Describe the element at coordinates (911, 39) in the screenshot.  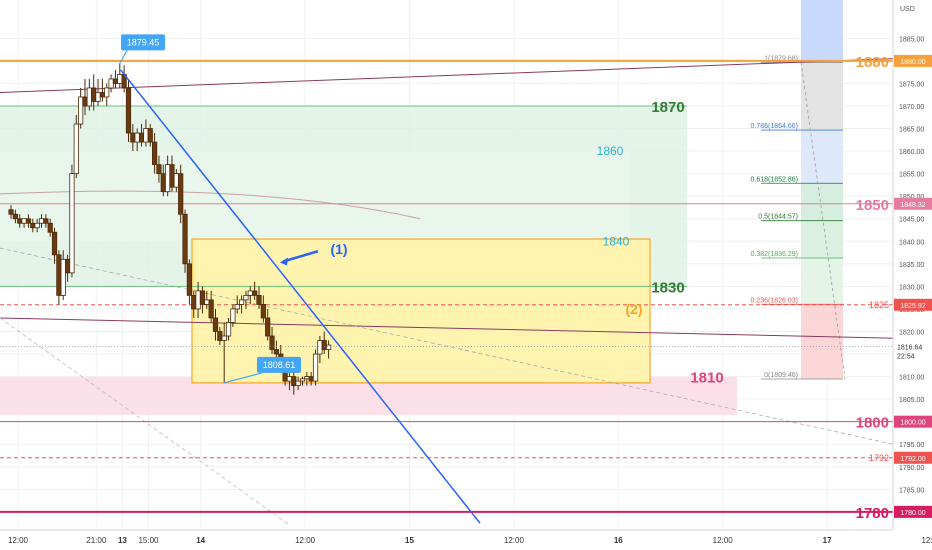
I see `y-tick-label: 1885.00` at that location.